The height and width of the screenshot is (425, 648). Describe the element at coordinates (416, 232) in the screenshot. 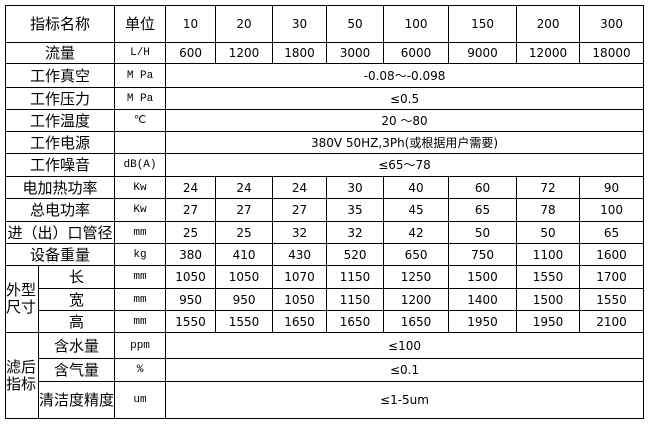

I see `row-value: 42` at that location.